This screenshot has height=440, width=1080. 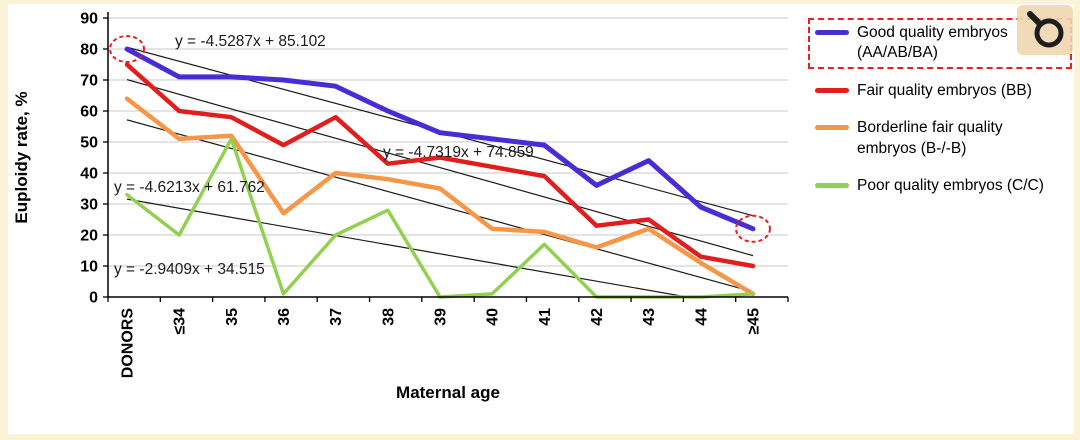 I want to click on legend-label-good-quality: Good quality embryos (AA/AB/BA), so click(x=932, y=43).